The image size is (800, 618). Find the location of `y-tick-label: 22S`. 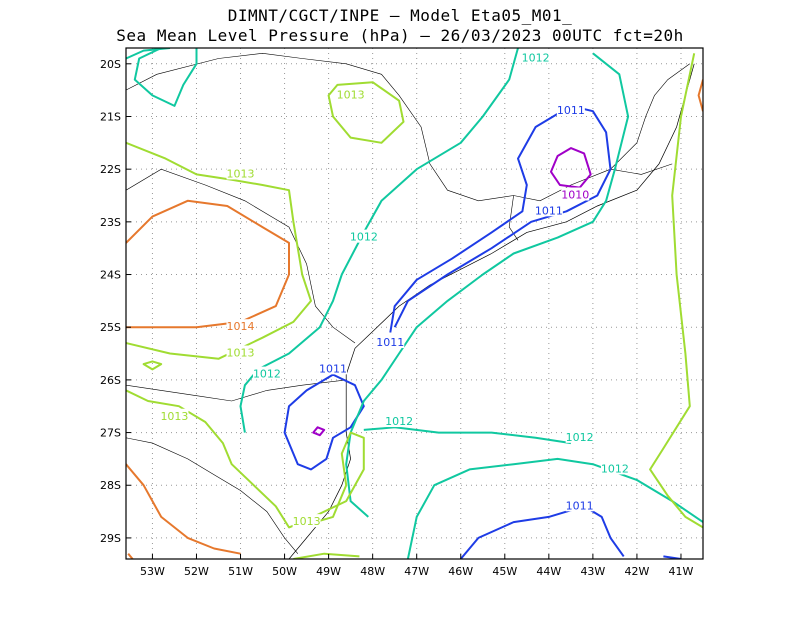

y-tick-label: 22S is located at coordinates (110, 169).